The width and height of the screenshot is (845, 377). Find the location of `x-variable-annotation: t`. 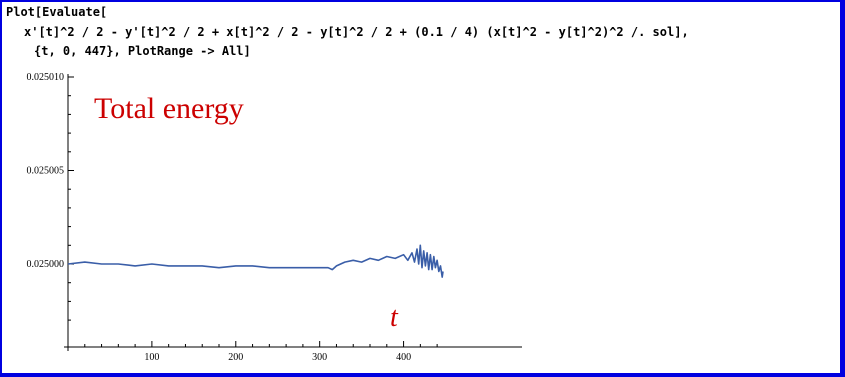

x-variable-annotation: t is located at coordinates (394, 317).